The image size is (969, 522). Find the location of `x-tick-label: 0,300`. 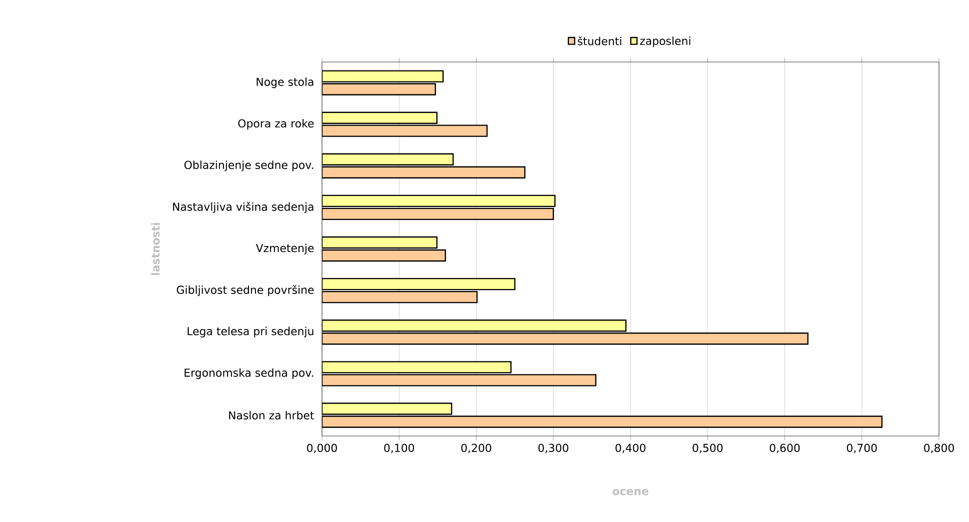

x-tick-label: 0,300 is located at coordinates (553, 449).